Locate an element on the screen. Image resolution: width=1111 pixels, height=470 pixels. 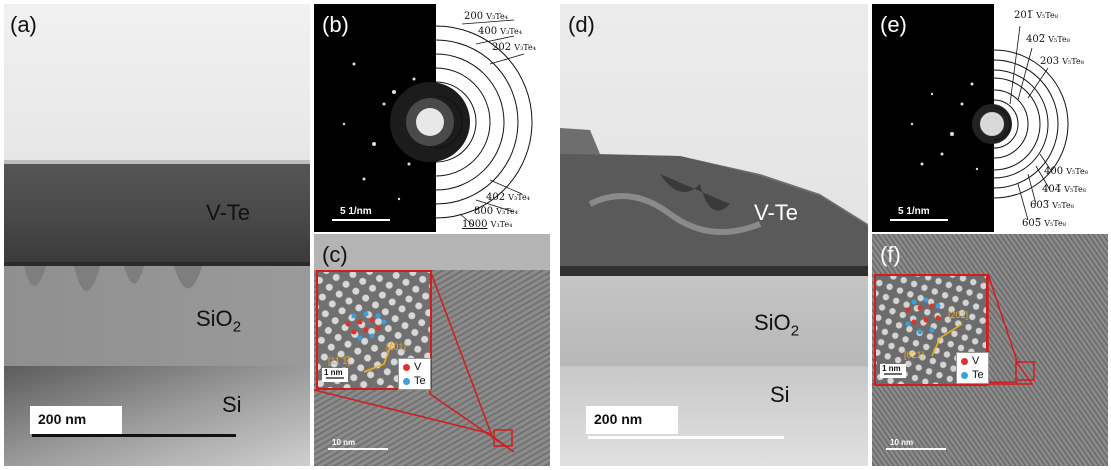
ring-label-200: 200 V₃Te₄ is located at coordinates (486, 16).